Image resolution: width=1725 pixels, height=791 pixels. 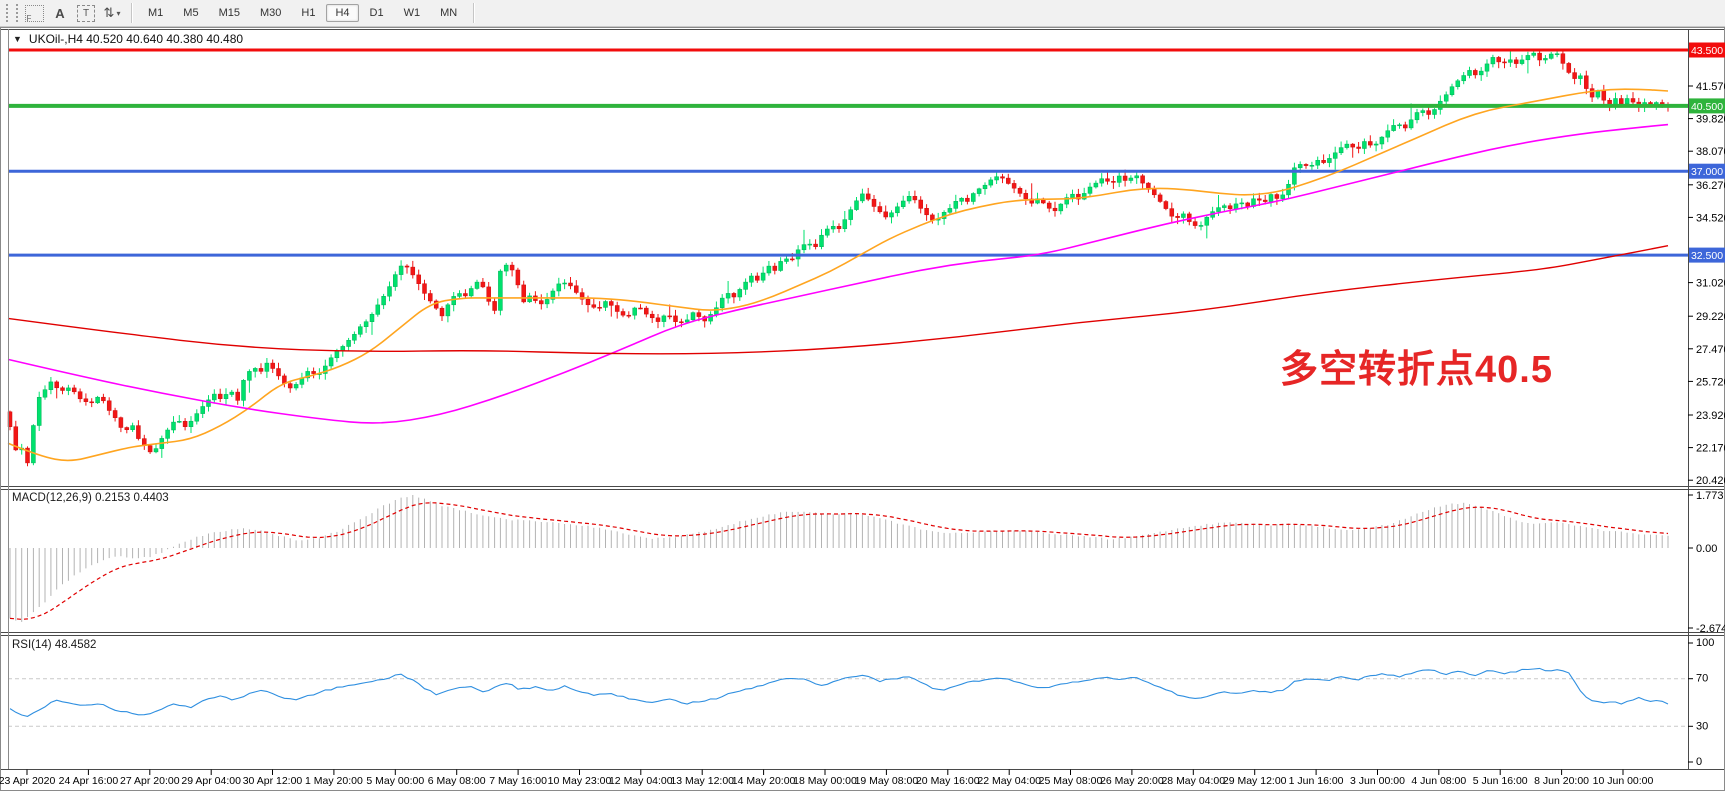 What do you see at coordinates (1710, 218) in the screenshot?
I see `svg-text: 34.520` at bounding box center [1710, 218].